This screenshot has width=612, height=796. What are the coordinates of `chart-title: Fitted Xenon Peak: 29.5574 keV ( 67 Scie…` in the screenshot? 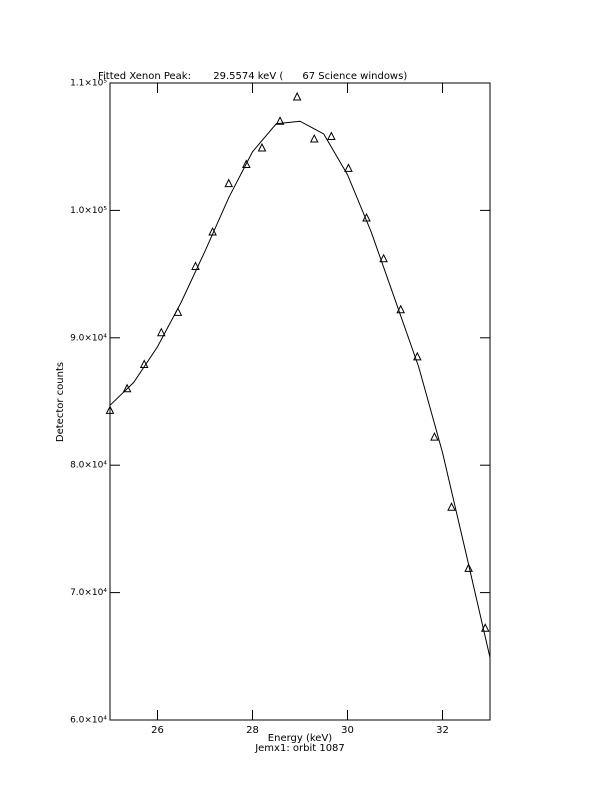 It's located at (252, 76).